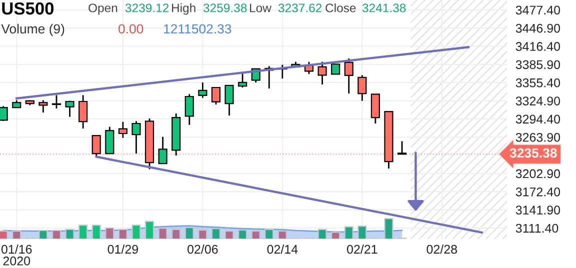 This screenshot has width=576, height=268. What do you see at coordinates (538, 46) in the screenshot?
I see `y-tick-label: 3416.40` at bounding box center [538, 46].